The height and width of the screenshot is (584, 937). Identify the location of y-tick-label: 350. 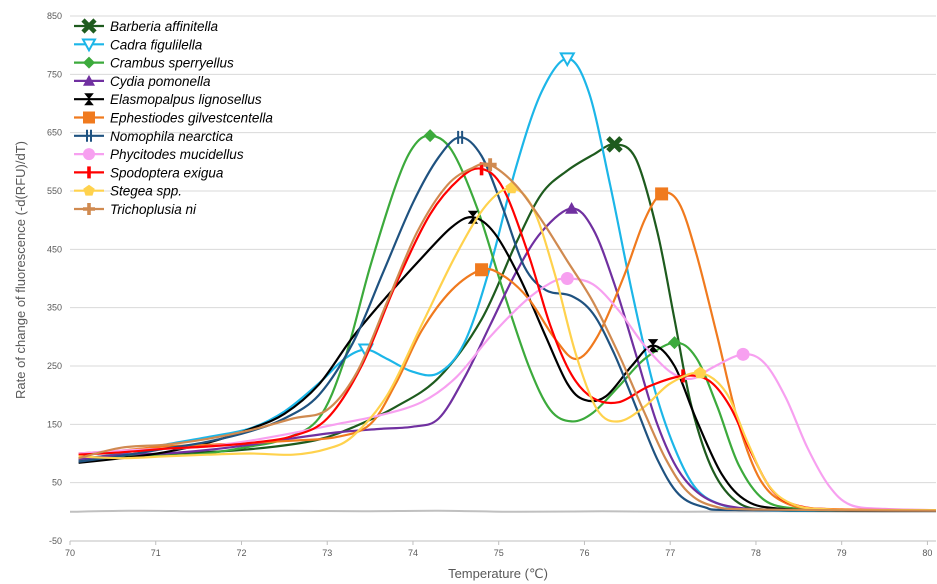
(54, 308).